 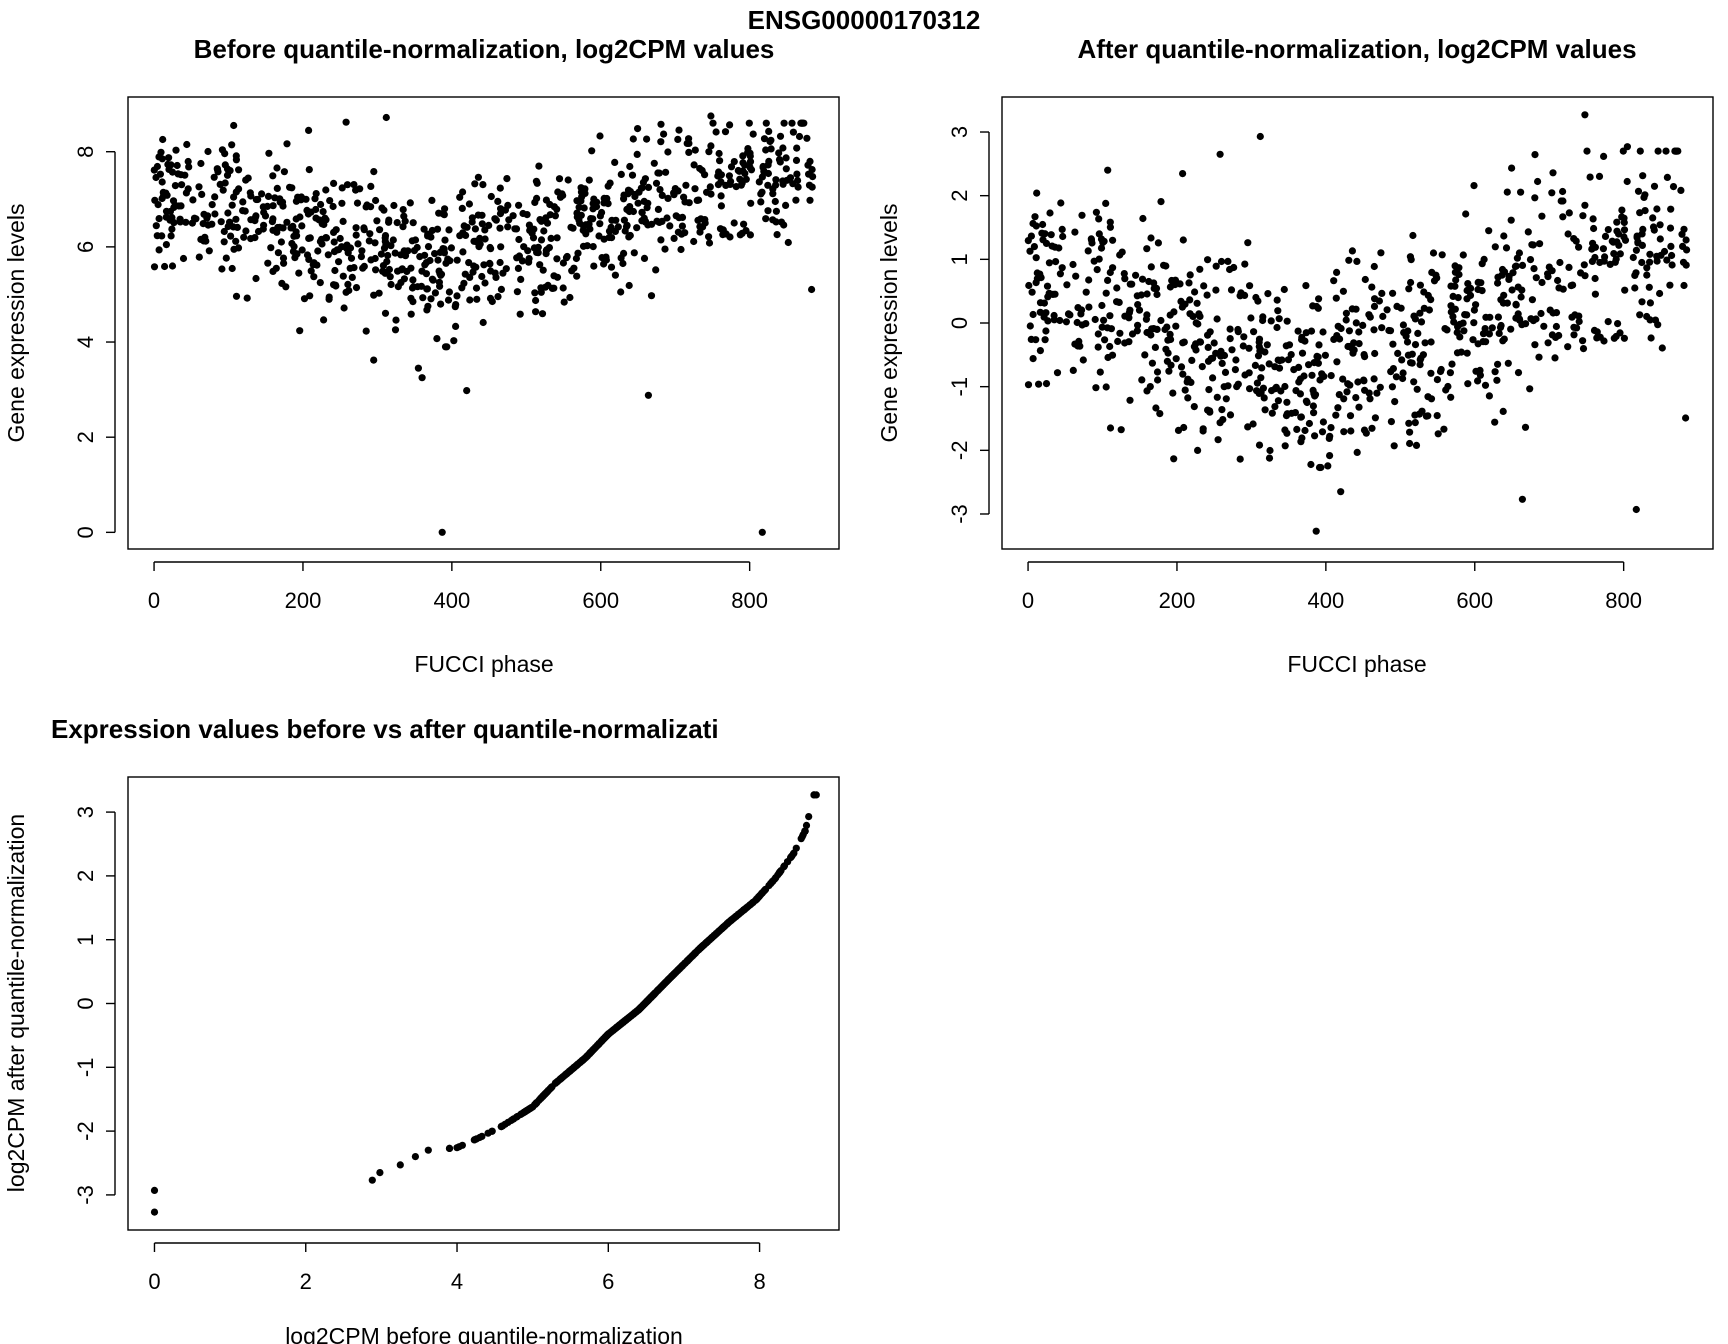 What do you see at coordinates (85, 940) in the screenshot?
I see `y-tick-label: 1` at bounding box center [85, 940].